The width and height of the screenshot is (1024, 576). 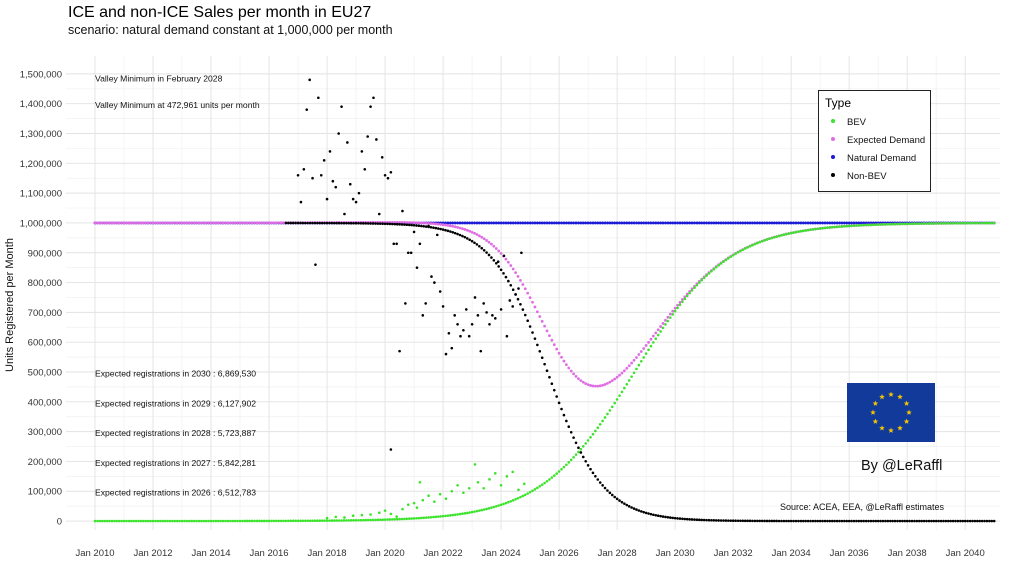 What do you see at coordinates (859, 176) in the screenshot?
I see `legend-item-non-bev: Non-BEV` at bounding box center [859, 176].